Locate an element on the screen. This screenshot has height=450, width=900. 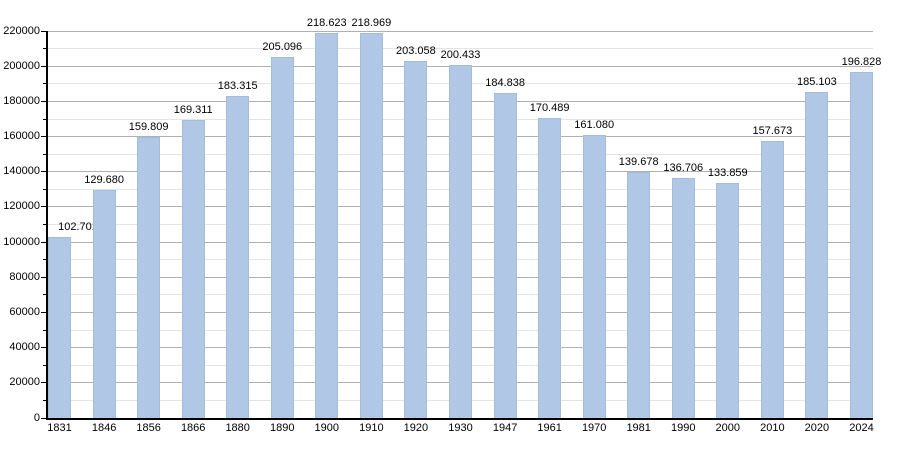
minor-gridline is located at coordinates (460, 49).